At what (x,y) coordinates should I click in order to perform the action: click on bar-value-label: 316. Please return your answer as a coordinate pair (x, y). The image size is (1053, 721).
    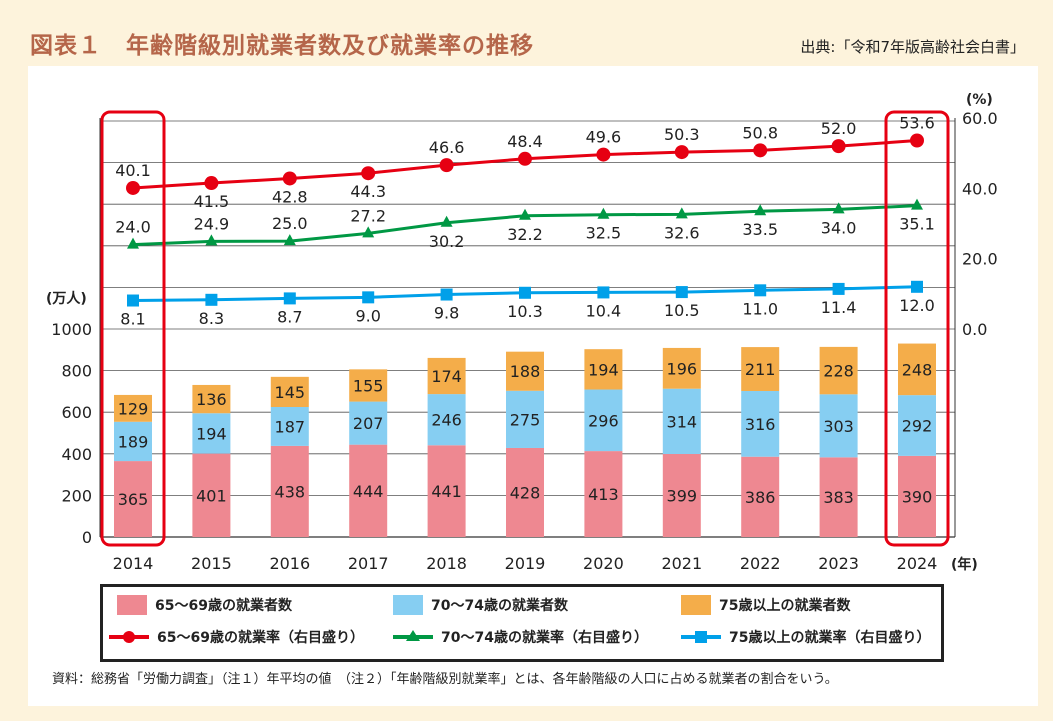
    Looking at the image, I should click on (760, 424).